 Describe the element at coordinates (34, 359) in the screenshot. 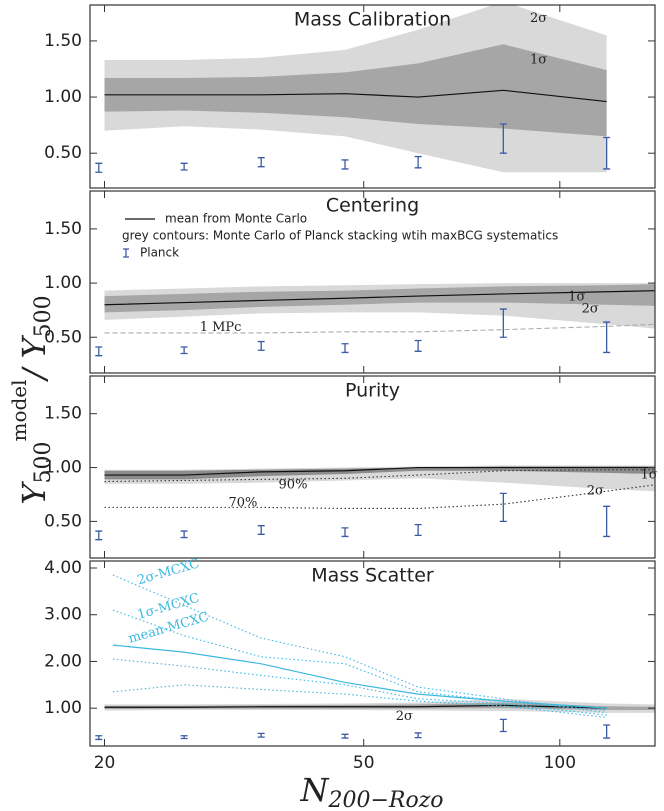

I see `y-label-part: / Y` at that location.